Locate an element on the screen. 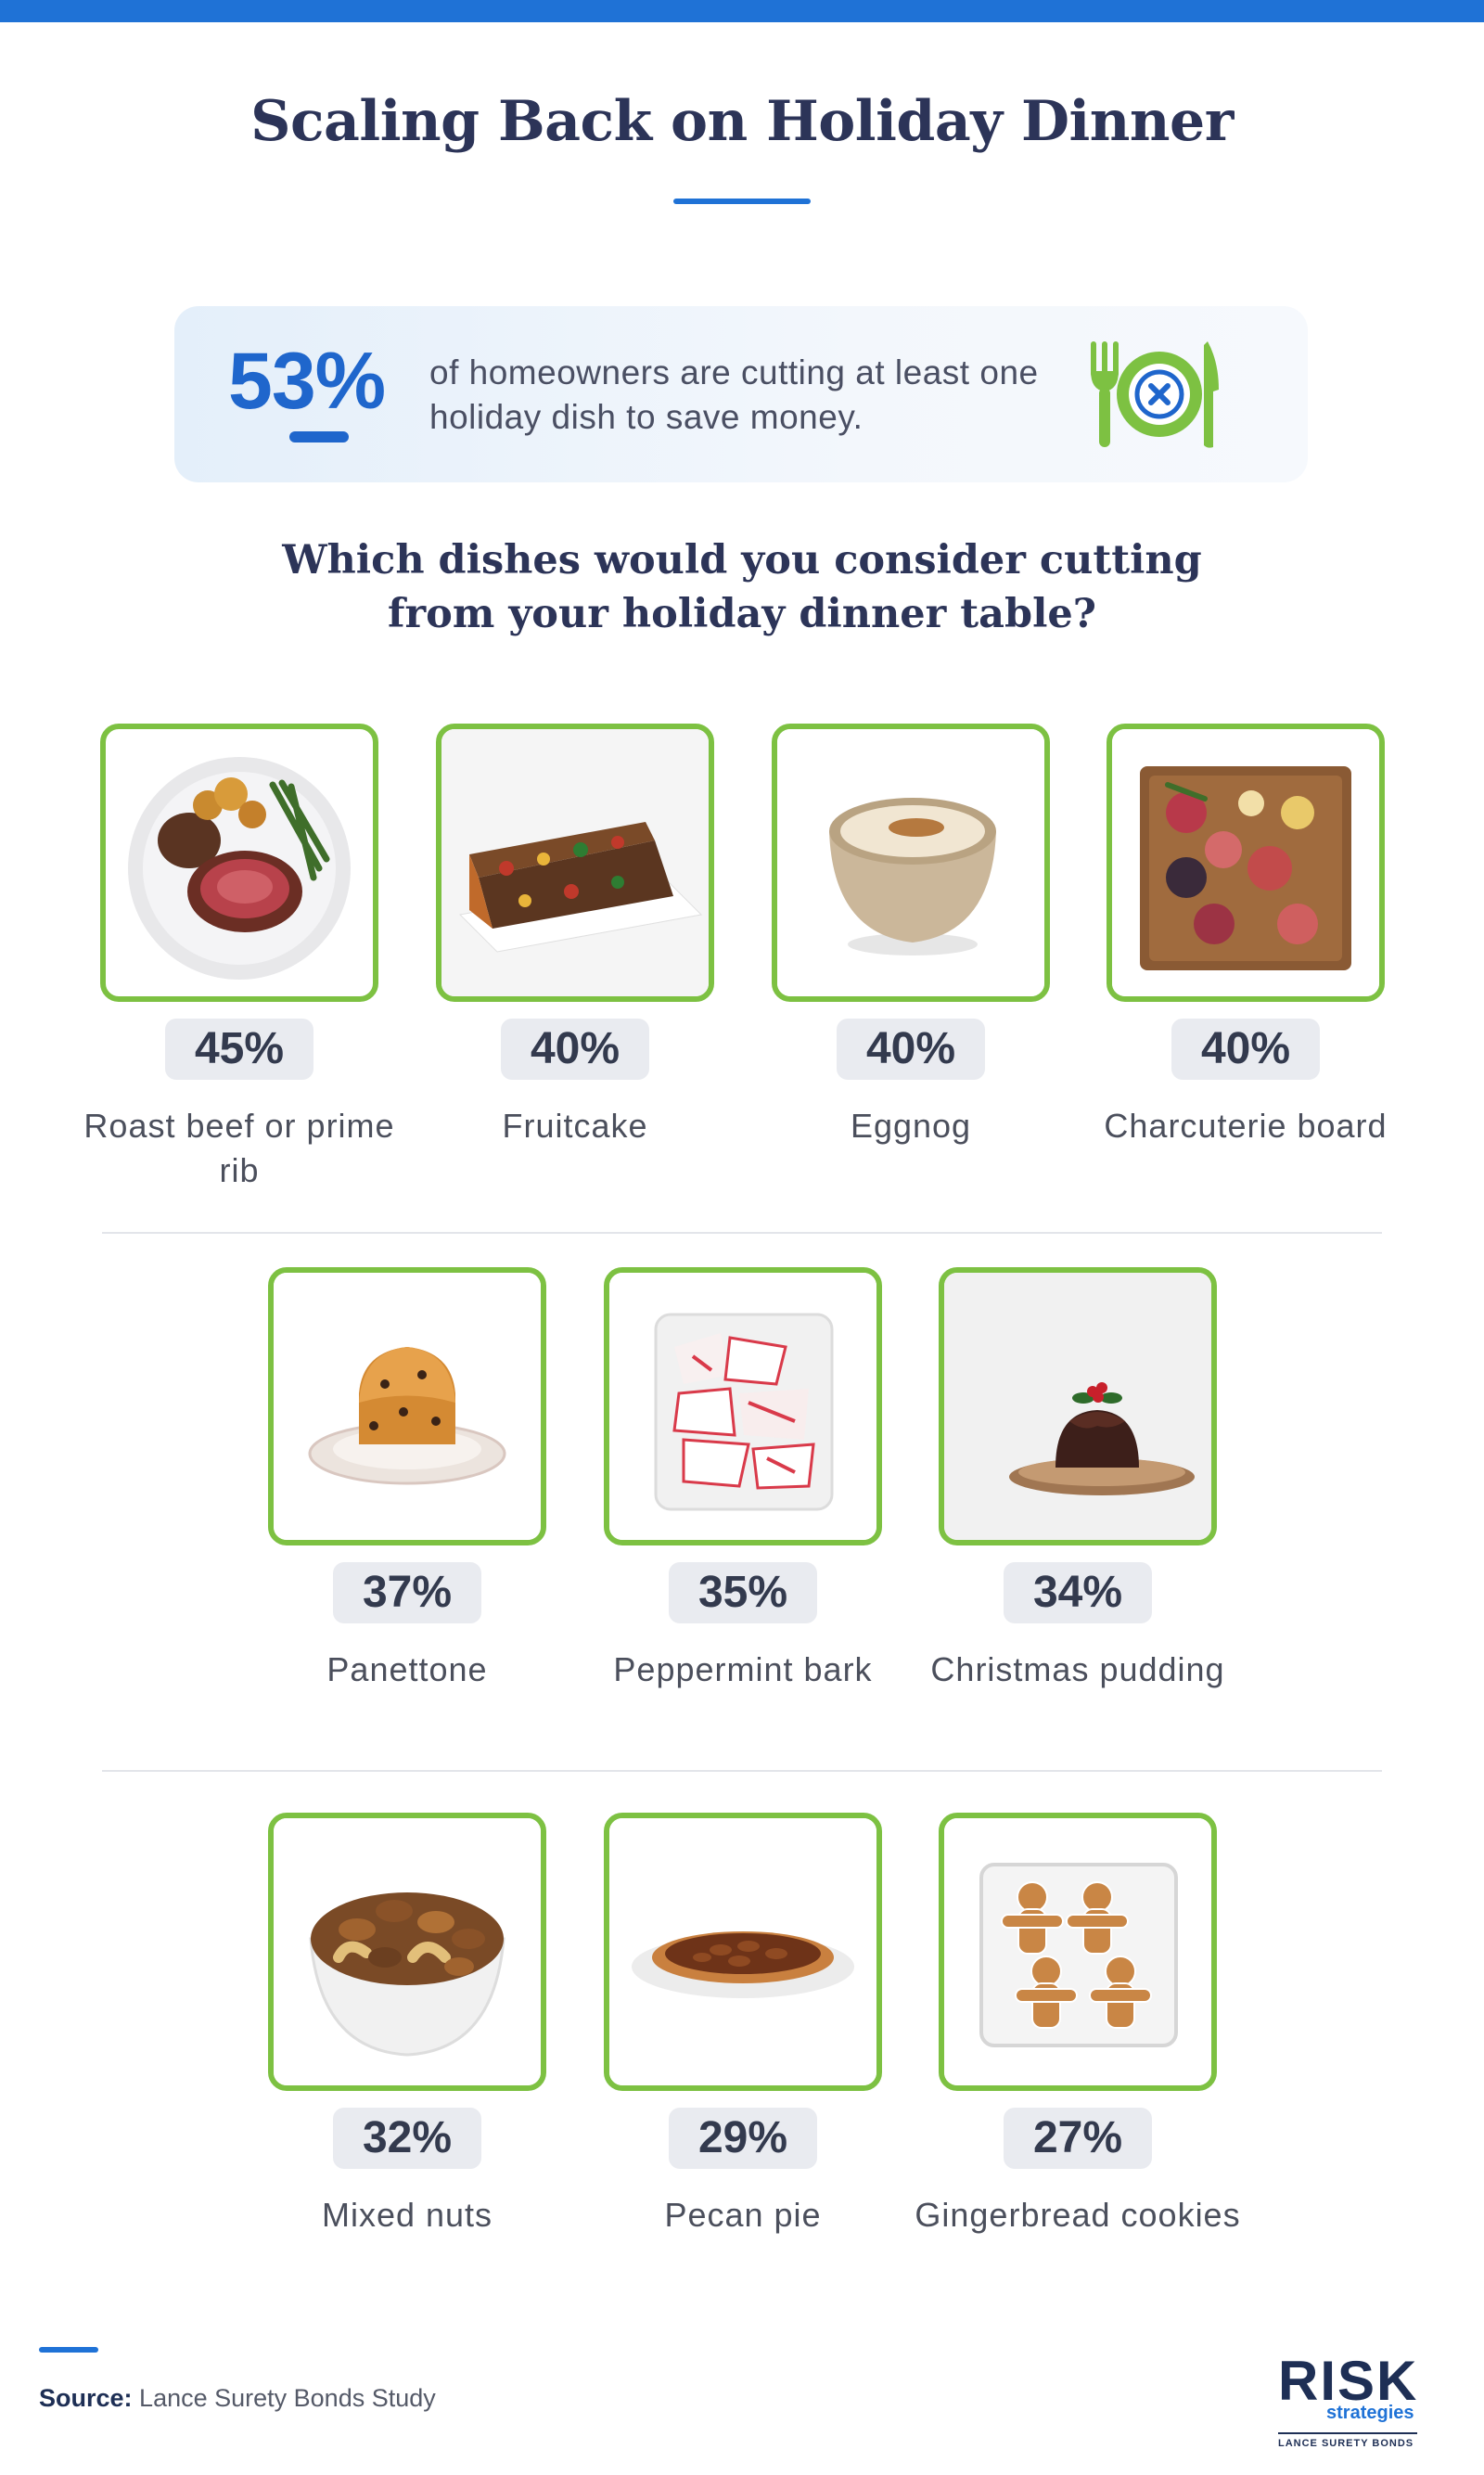 The image size is (1484, 2475). charcuterie-image is located at coordinates (1246, 863).